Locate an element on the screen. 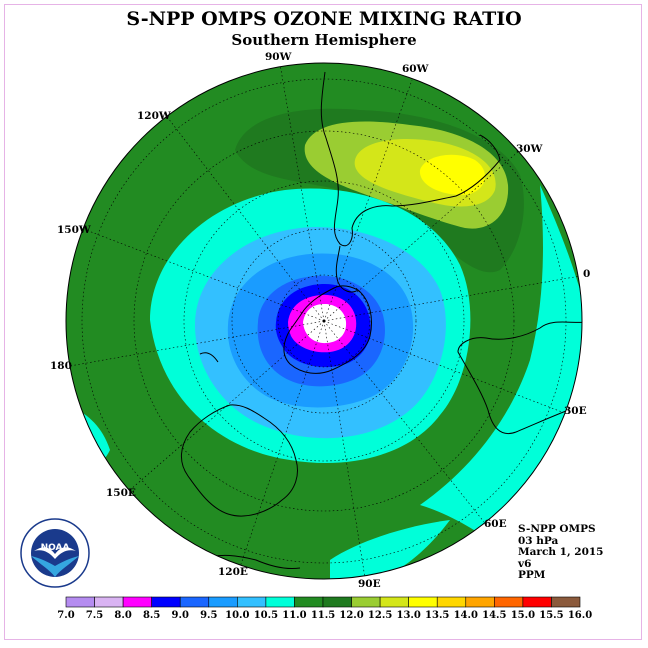 The width and height of the screenshot is (648, 648). lon-label-150w: 150W is located at coordinates (74, 230).